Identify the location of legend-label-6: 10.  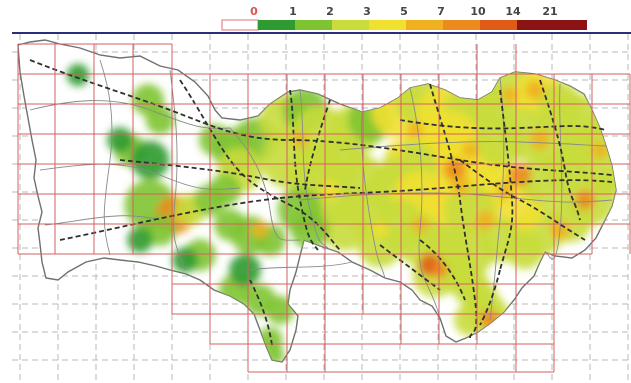
(478, 11).